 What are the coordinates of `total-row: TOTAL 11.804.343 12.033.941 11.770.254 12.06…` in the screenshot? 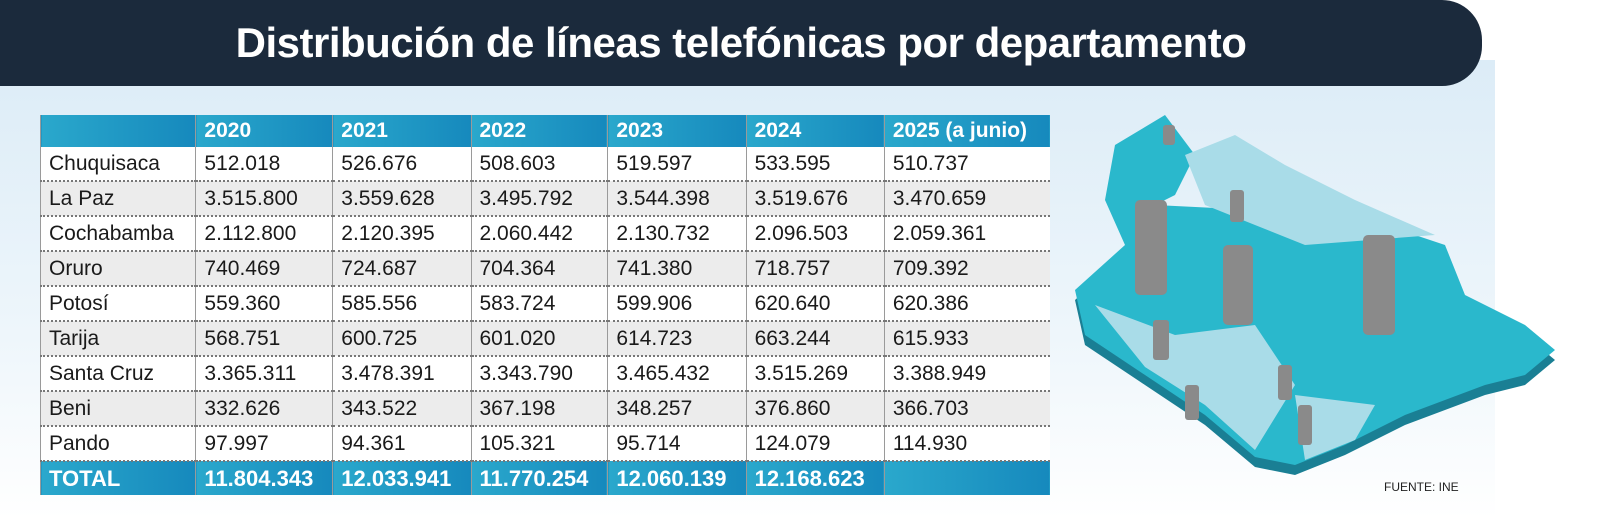 It's located at (544, 478).